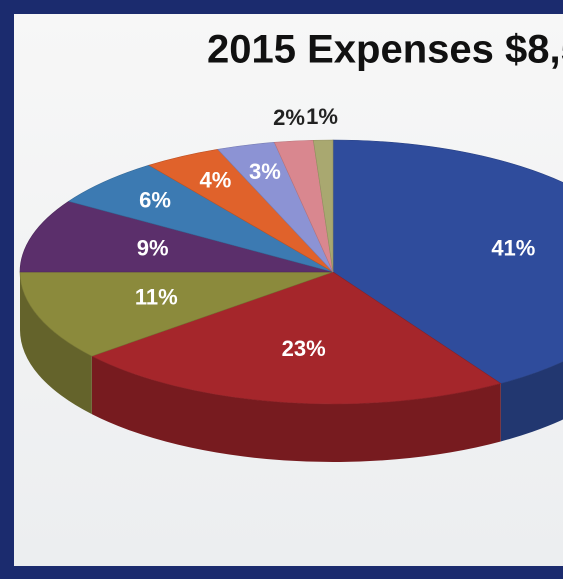 This screenshot has width=563, height=579. What do you see at coordinates (153, 248) in the screenshot?
I see `data-label: 9%` at bounding box center [153, 248].